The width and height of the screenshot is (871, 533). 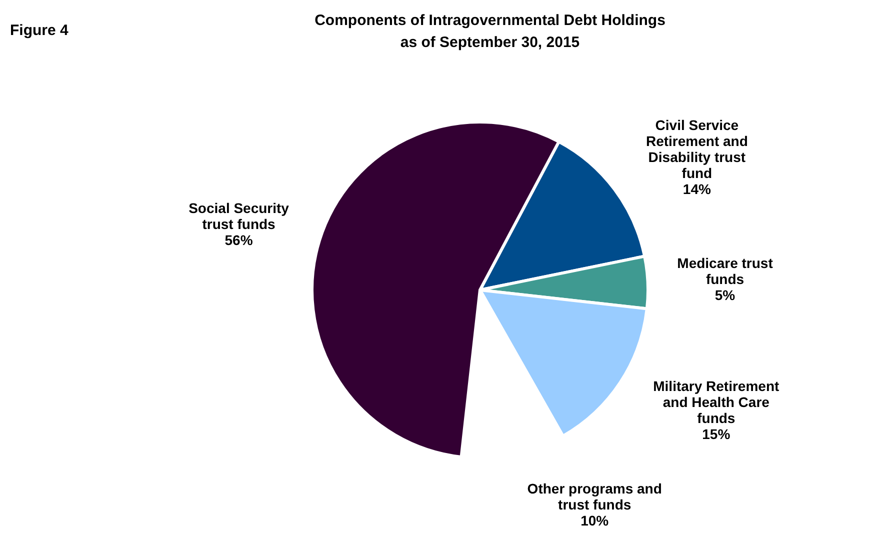 I want to click on data-label: 5%, so click(x=725, y=295).